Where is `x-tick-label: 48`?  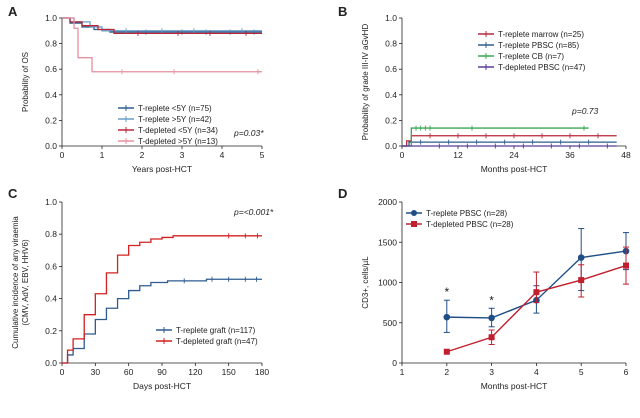 x-tick-label: 48 is located at coordinates (626, 155).